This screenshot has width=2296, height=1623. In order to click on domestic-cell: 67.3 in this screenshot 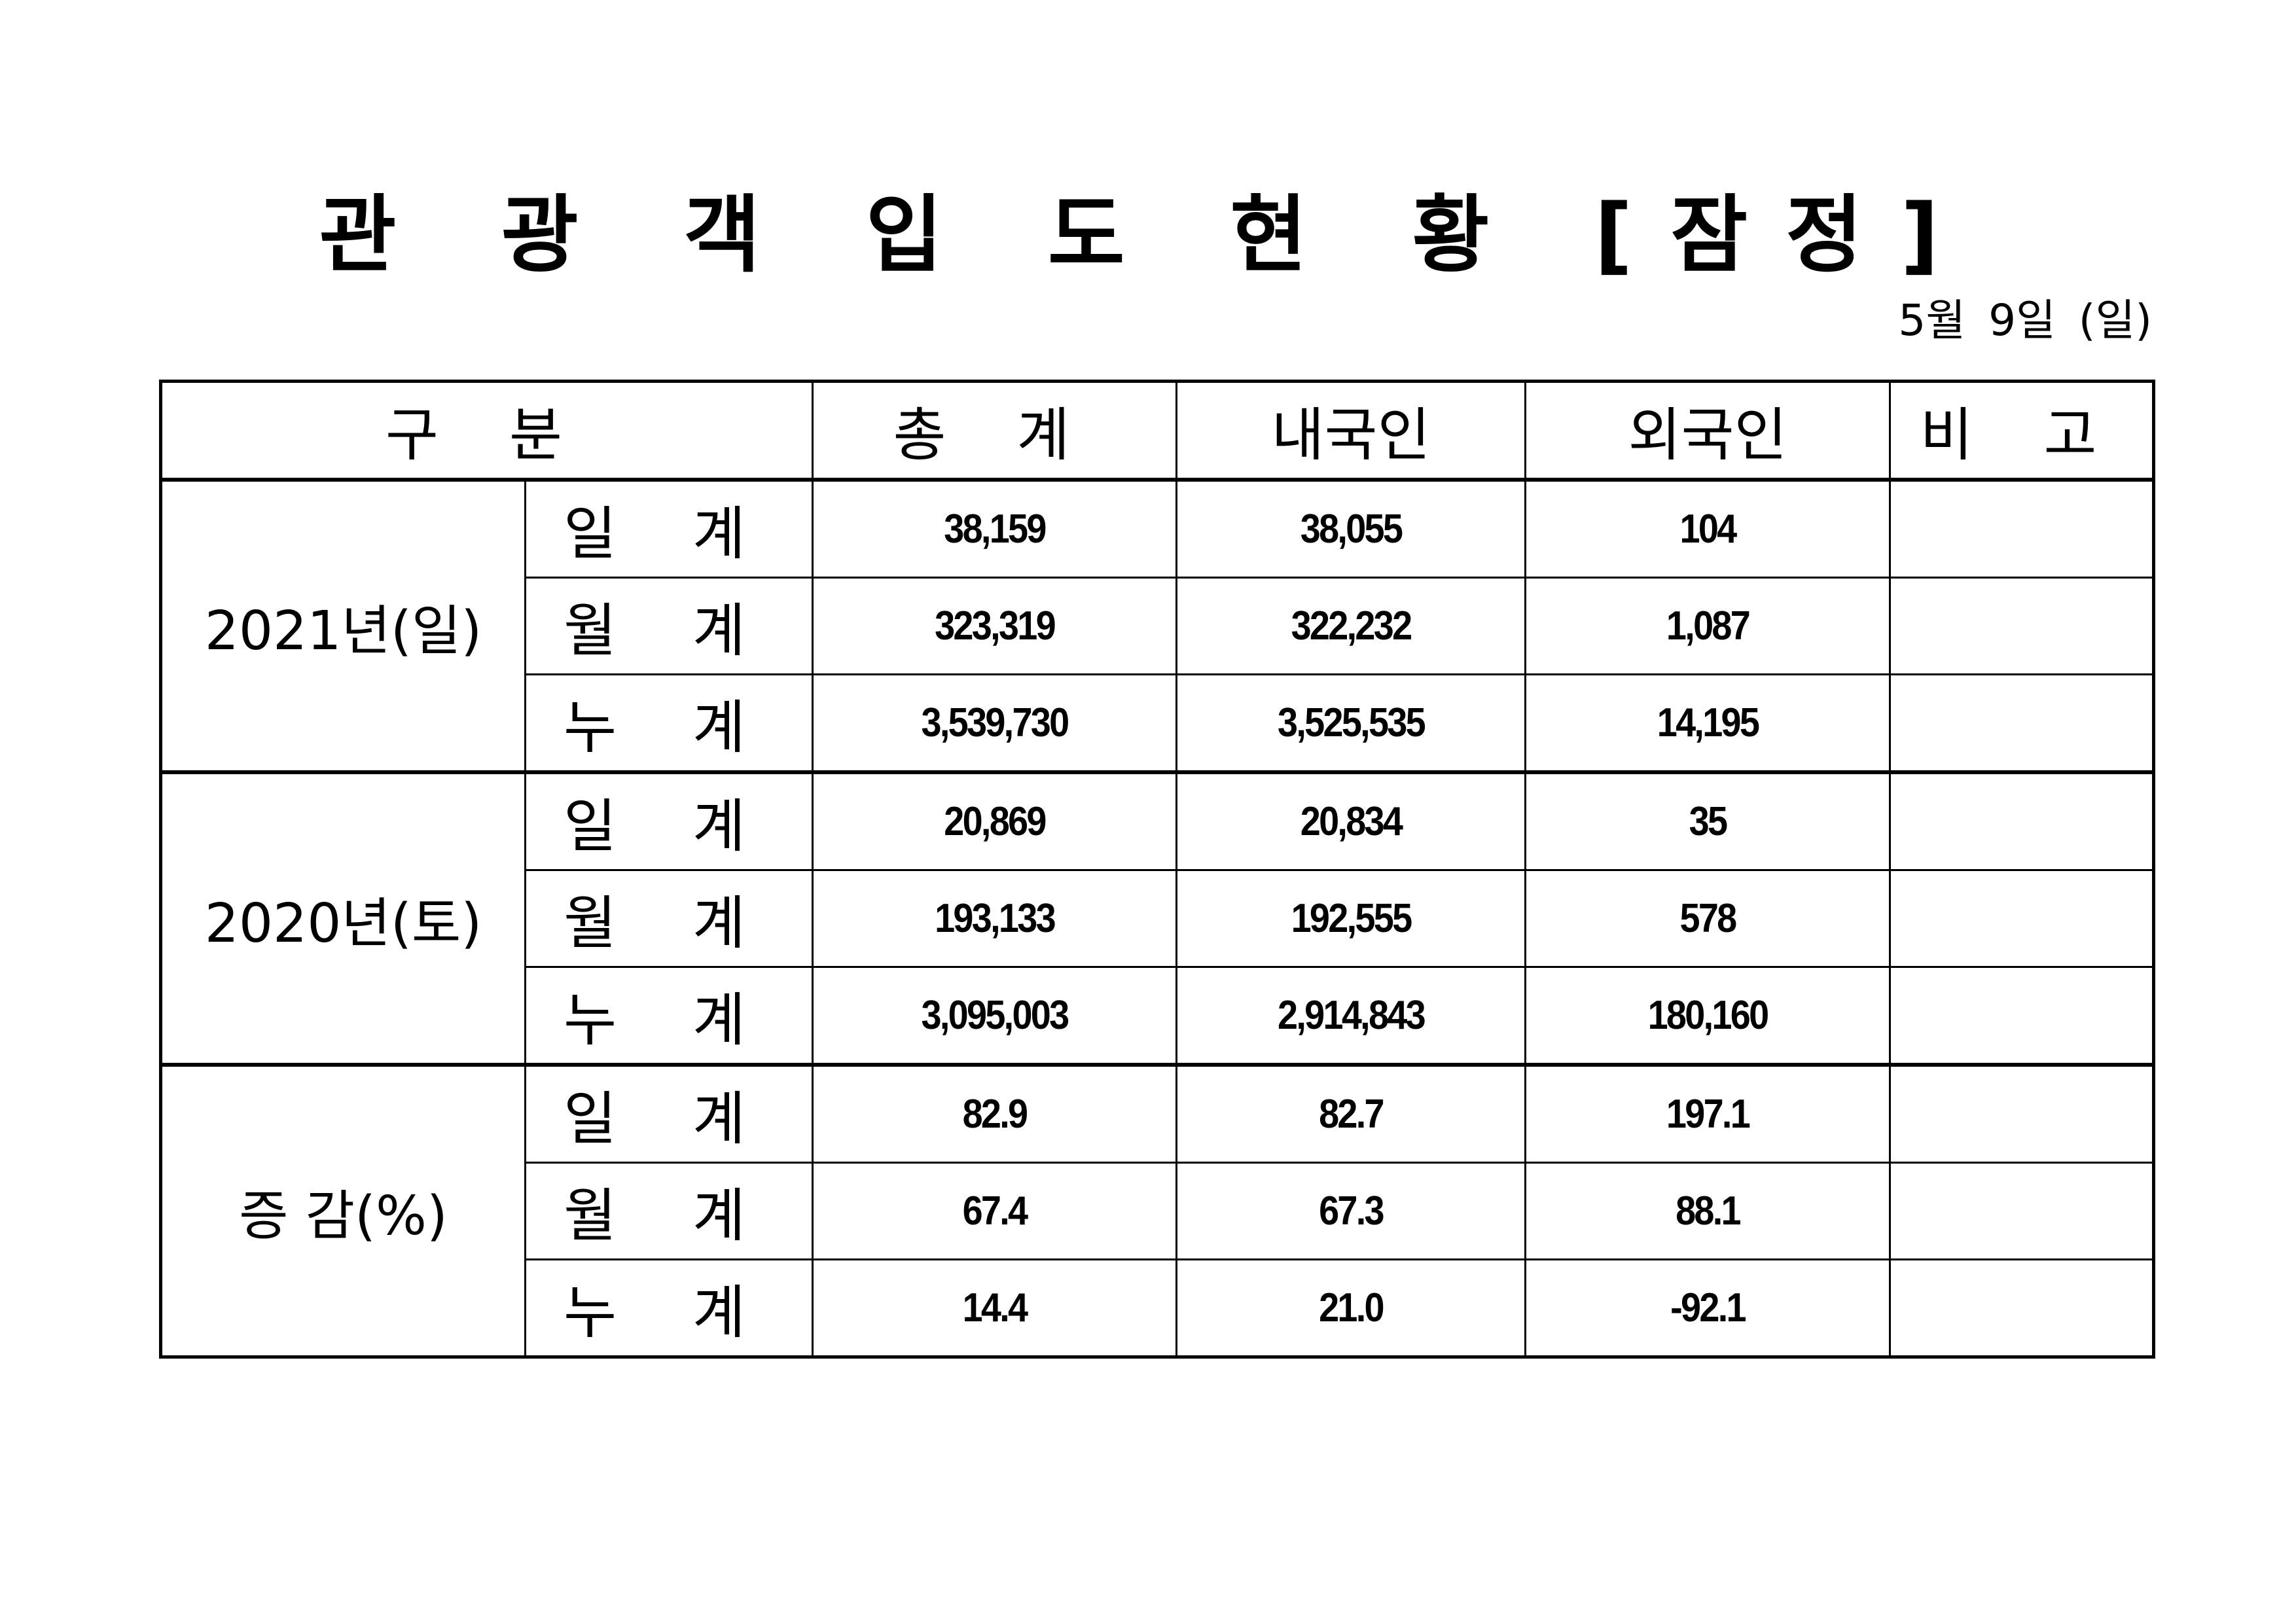, I will do `click(1352, 1211)`.